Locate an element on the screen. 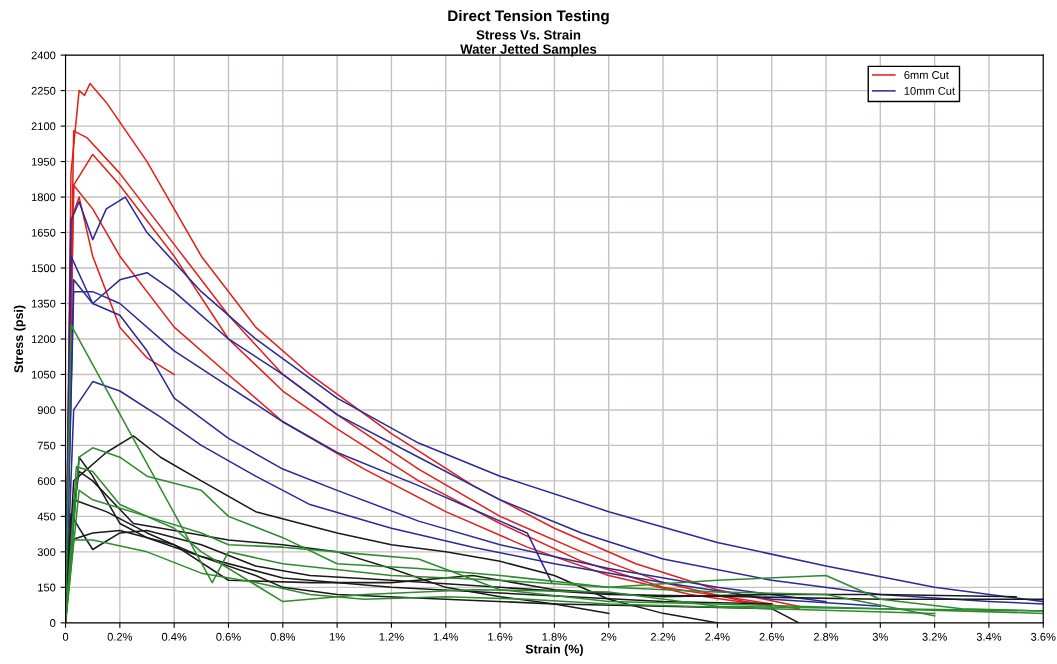 This screenshot has height=664, width=1057. y-tick-label: 2100 is located at coordinates (43, 126).